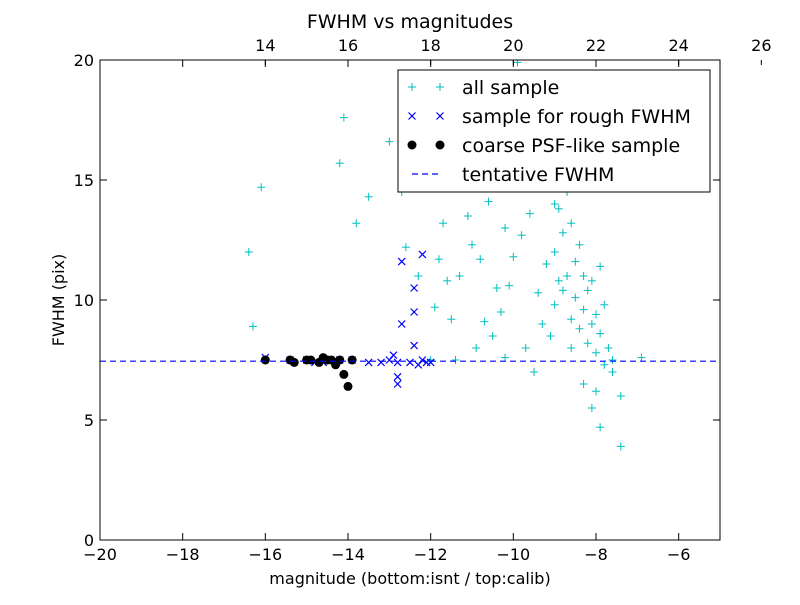 This screenshot has width=800, height=605. I want to click on x-tick-label: −14, so click(348, 554).